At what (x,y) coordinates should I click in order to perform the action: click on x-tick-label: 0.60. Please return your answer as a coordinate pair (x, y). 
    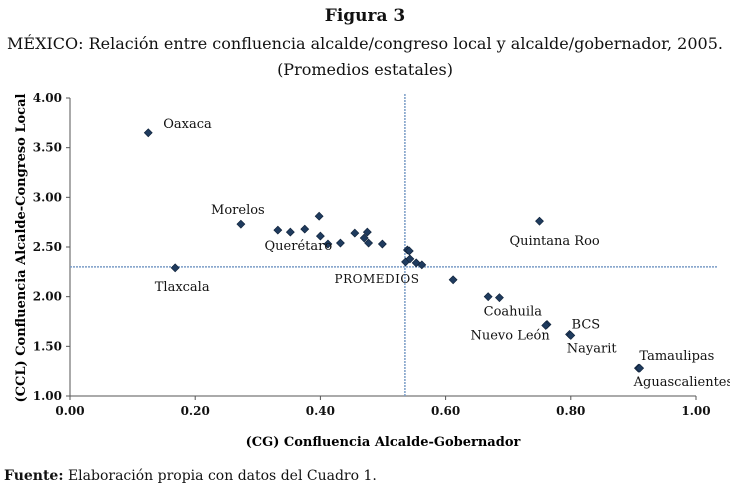
    Looking at the image, I should click on (445, 411).